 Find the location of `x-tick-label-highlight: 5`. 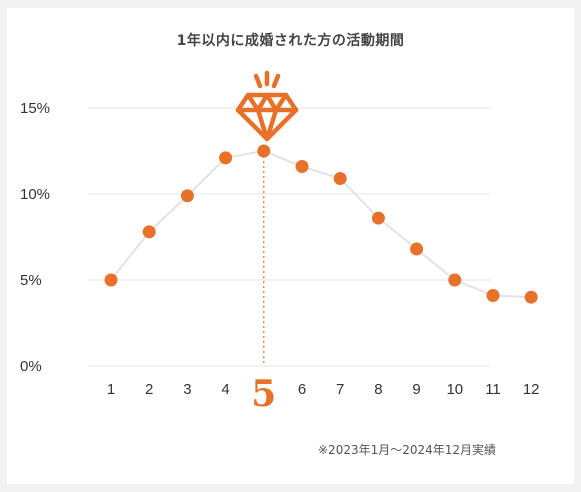

x-tick-label-highlight: 5 is located at coordinates (263, 394).